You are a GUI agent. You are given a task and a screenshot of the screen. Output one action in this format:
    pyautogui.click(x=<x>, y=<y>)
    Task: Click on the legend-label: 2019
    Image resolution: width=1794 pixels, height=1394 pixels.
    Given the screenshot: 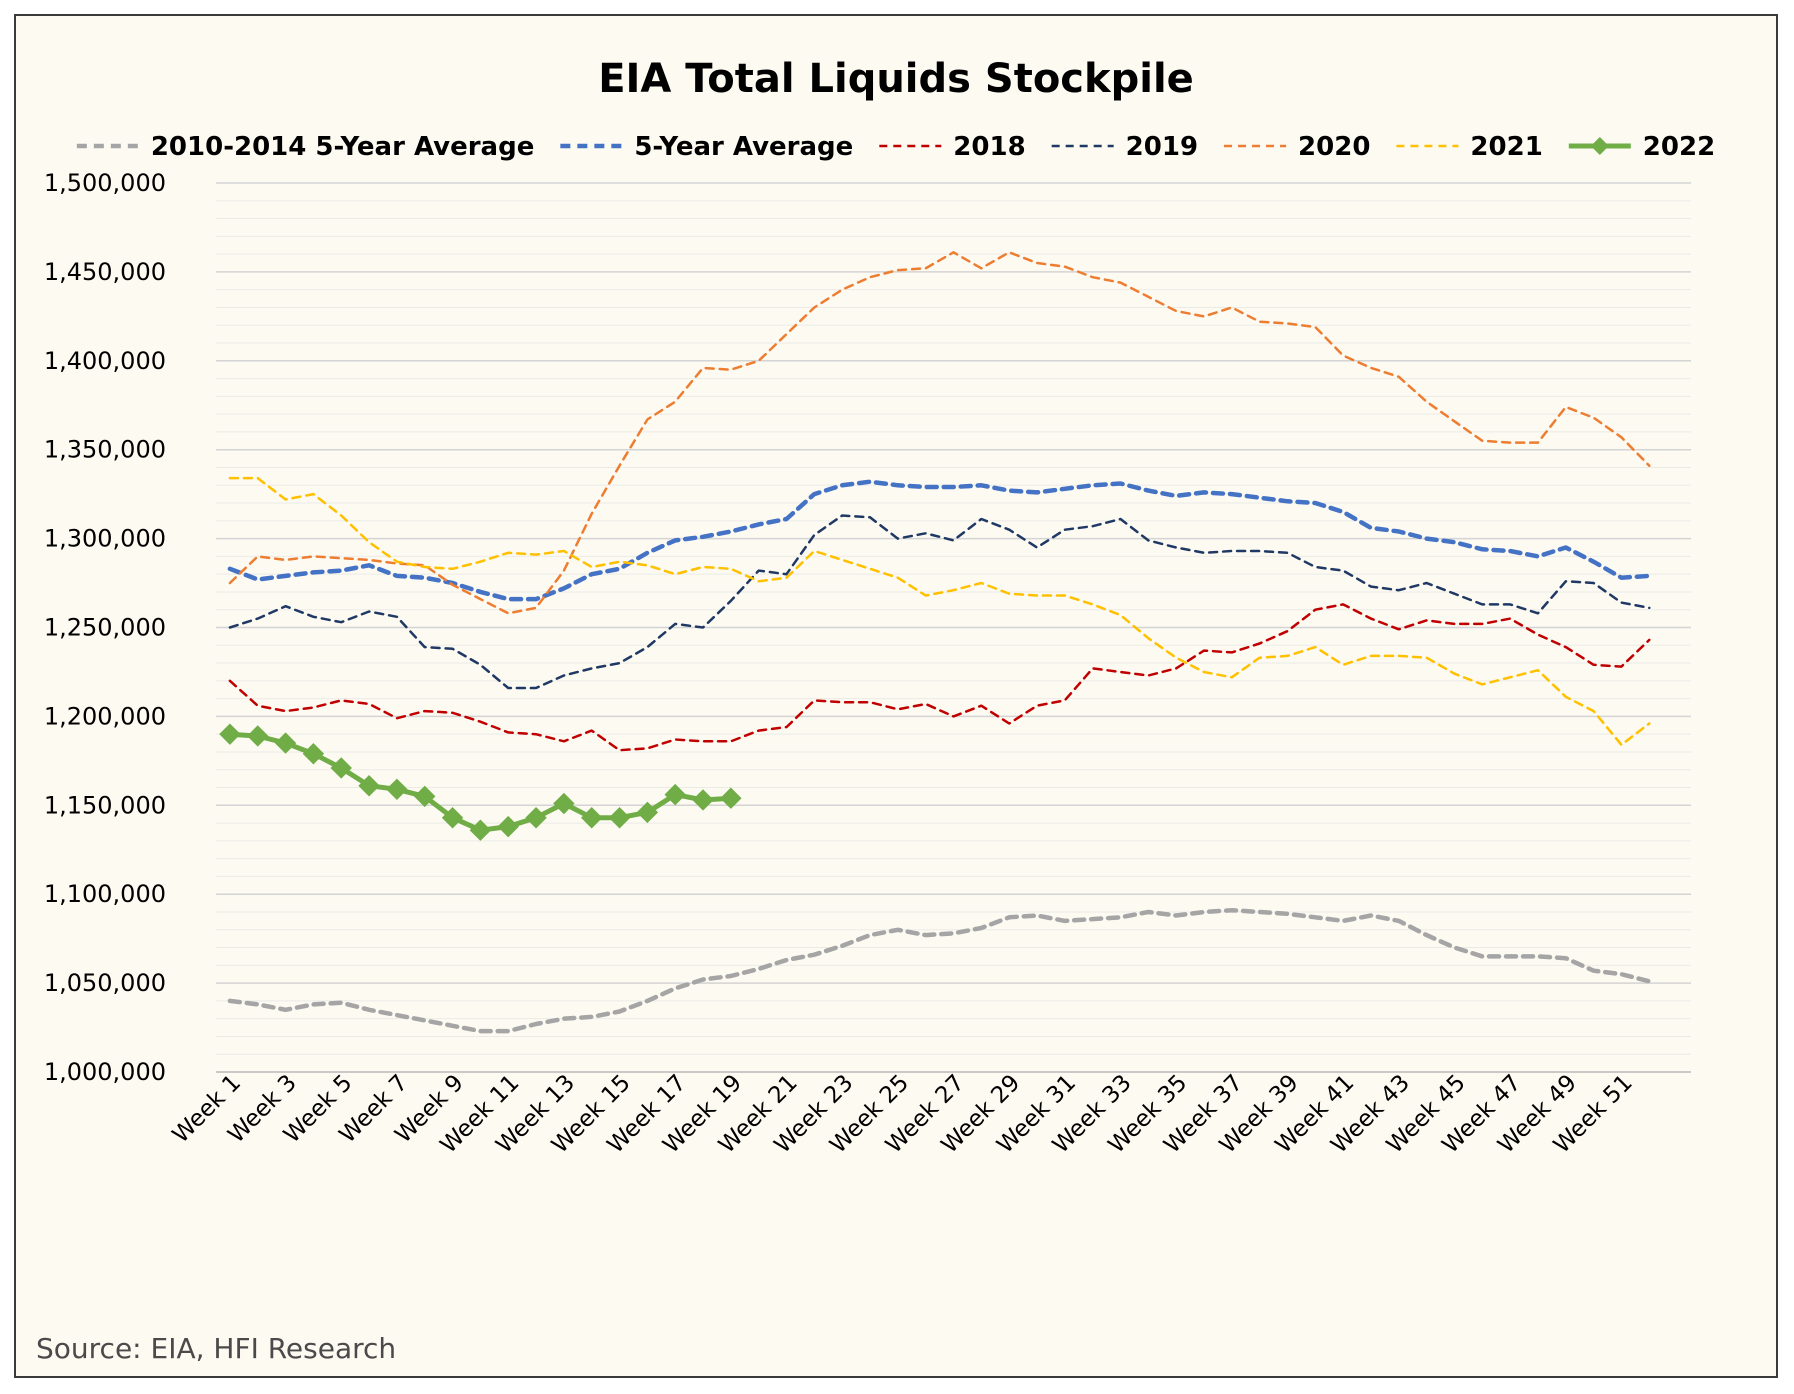 What is the action you would take?
    pyautogui.click(x=1162, y=147)
    